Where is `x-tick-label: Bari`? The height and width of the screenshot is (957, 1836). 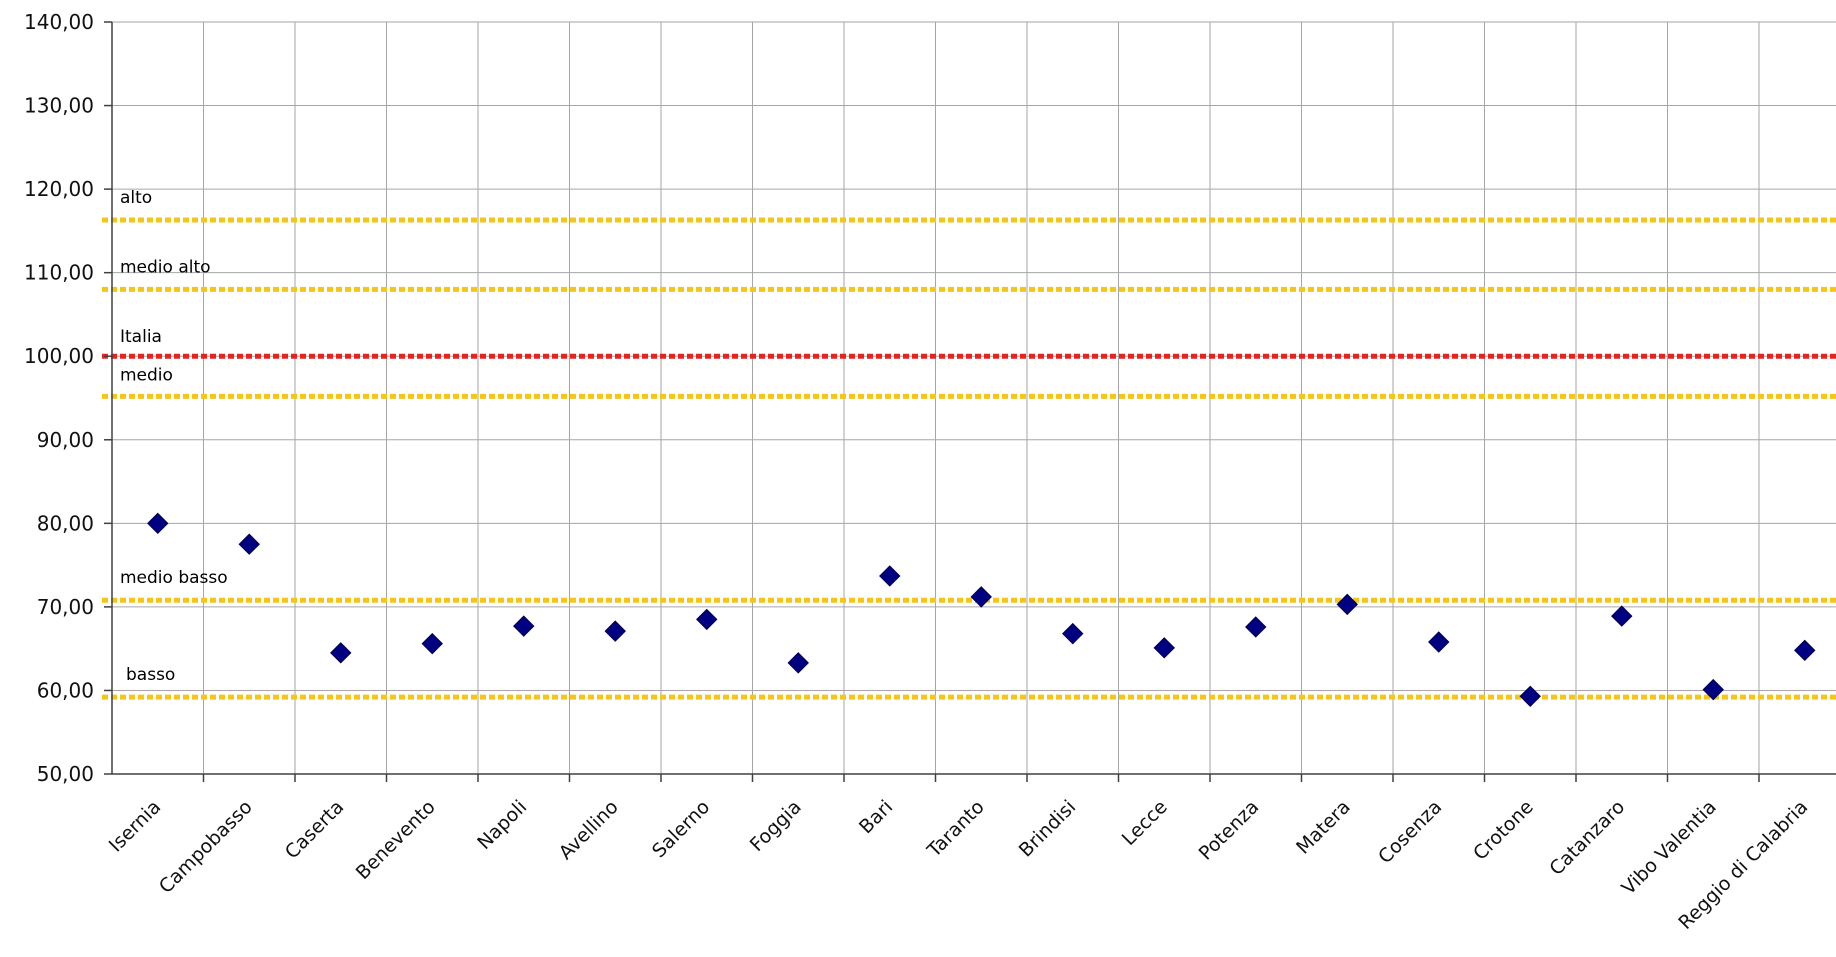 x-tick-label: Bari is located at coordinates (876, 817).